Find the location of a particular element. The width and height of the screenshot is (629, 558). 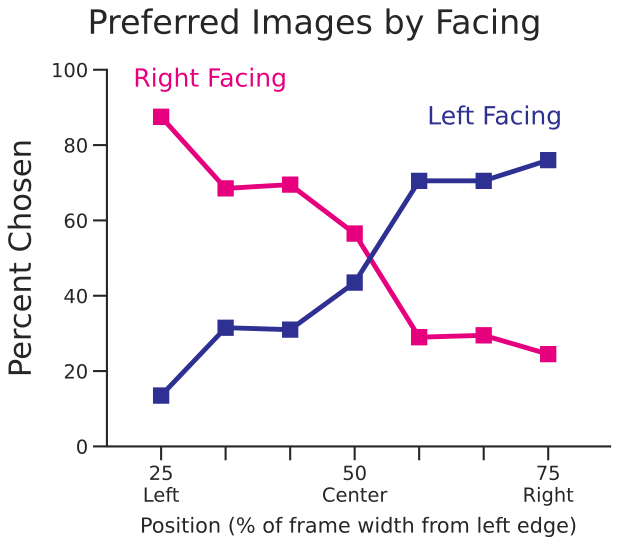

y-tick-label: 80 is located at coordinates (75, 145).